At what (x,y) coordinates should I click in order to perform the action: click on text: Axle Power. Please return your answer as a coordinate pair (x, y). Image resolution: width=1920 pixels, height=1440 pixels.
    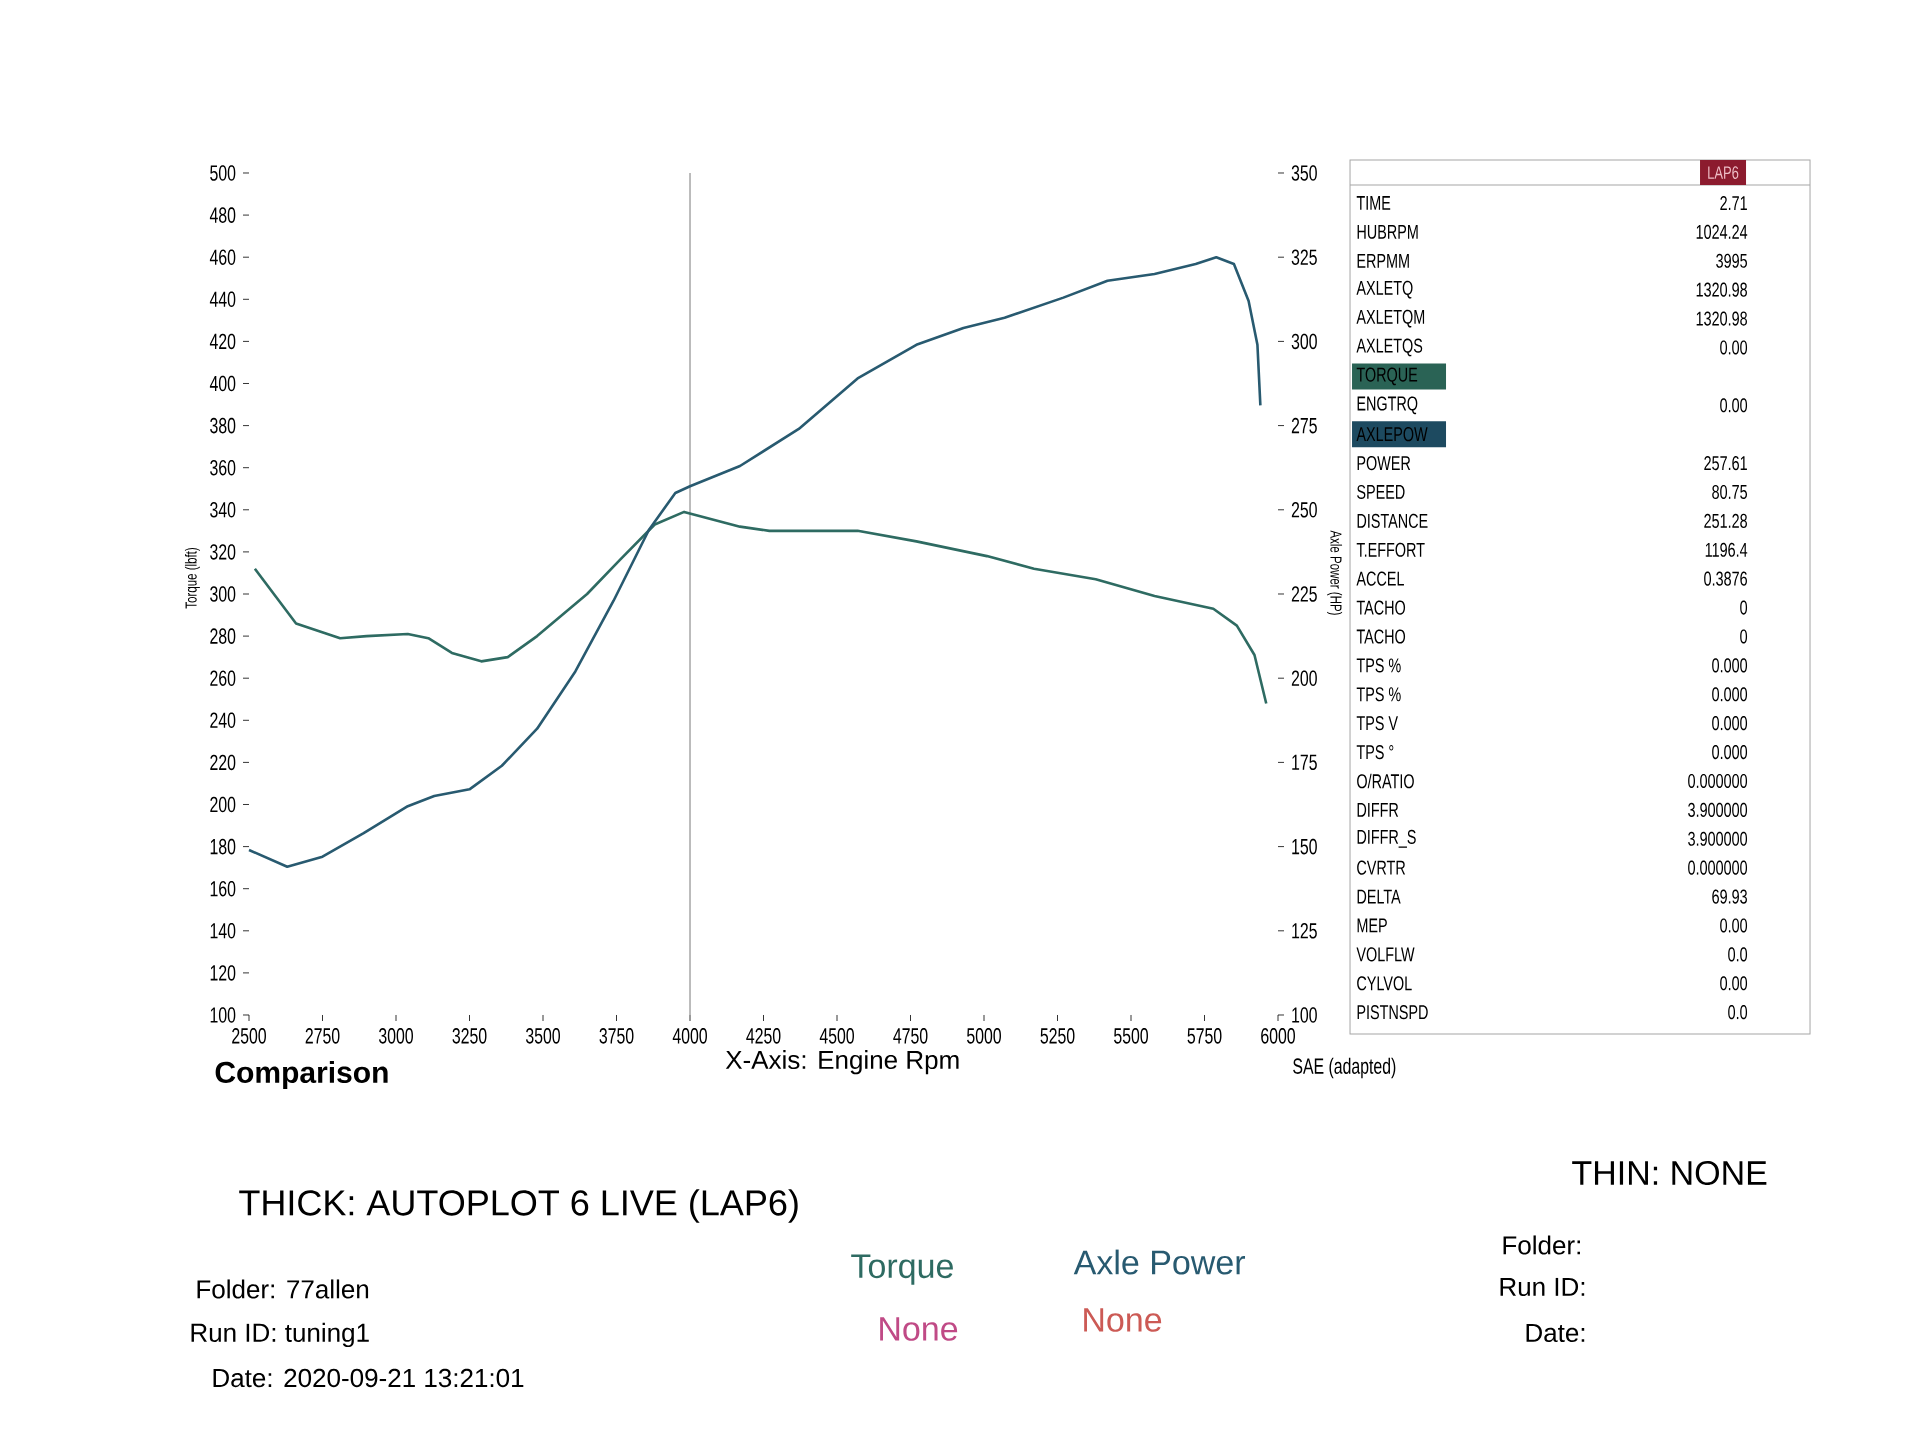
    Looking at the image, I should click on (1159, 1262).